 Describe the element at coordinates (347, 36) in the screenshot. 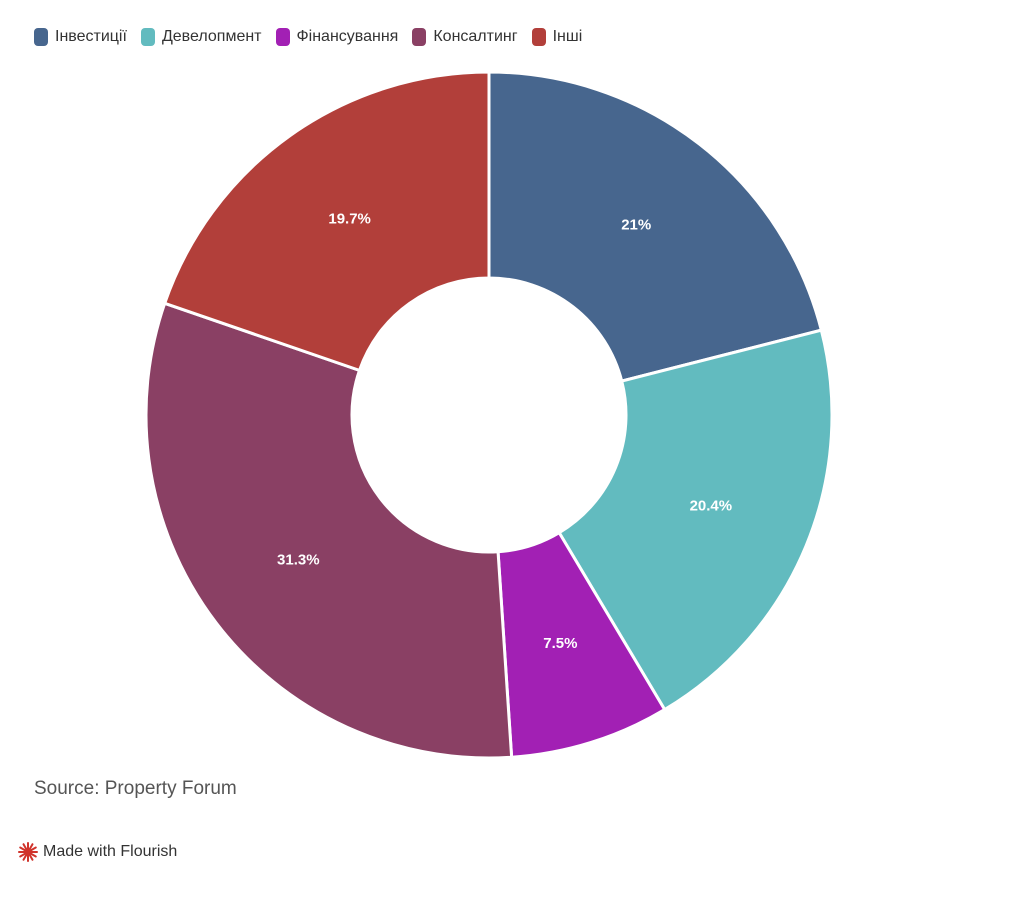

I see `legend-label: Фінансування` at that location.